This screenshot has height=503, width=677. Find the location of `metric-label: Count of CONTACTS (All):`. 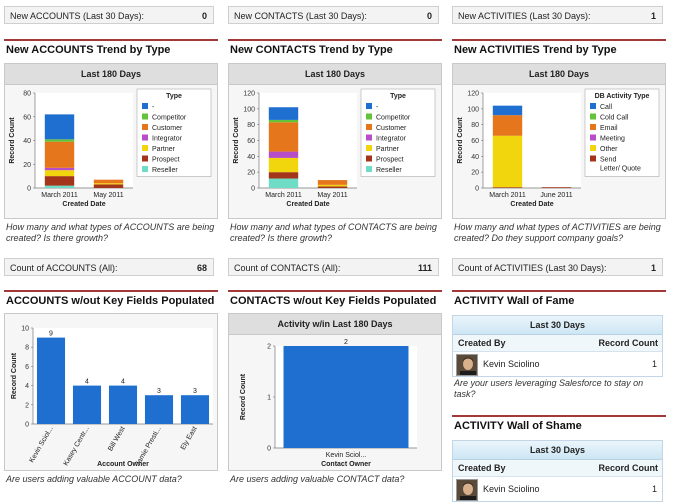

metric-label: Count of CONTACTS (All): is located at coordinates (287, 268).